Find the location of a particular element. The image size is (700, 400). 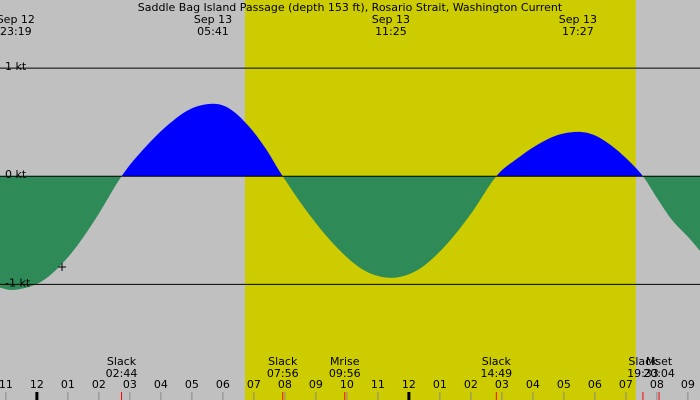

x-tick-label: 10 is located at coordinates (347, 384).